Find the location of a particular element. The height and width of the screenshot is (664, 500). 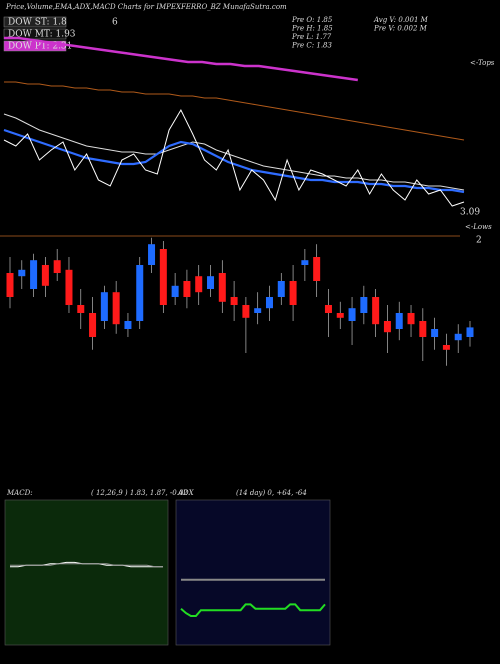

info-text: Pre C: 1.83 is located at coordinates (311, 46).